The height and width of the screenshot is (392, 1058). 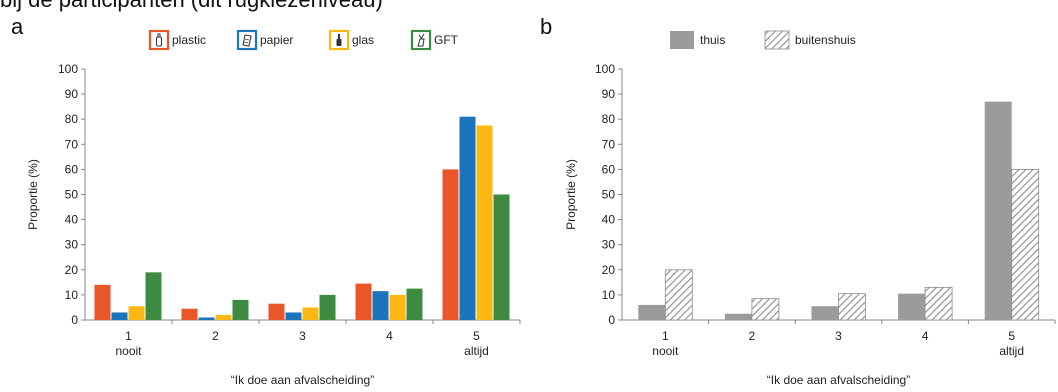 I want to click on y-axis-title-a: Proportie (%), so click(x=33, y=194).